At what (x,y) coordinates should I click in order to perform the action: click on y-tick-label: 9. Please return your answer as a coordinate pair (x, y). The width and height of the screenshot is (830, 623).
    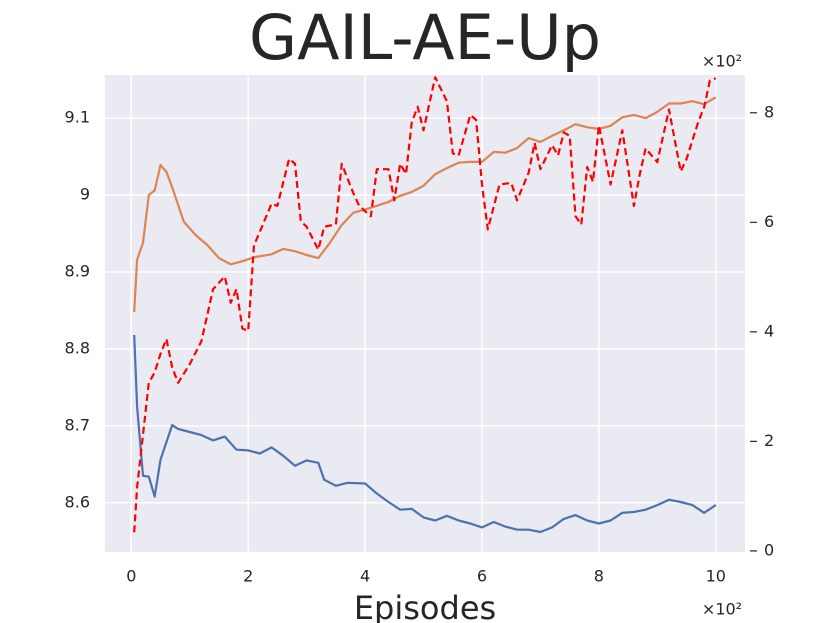
    Looking at the image, I should click on (85, 194).